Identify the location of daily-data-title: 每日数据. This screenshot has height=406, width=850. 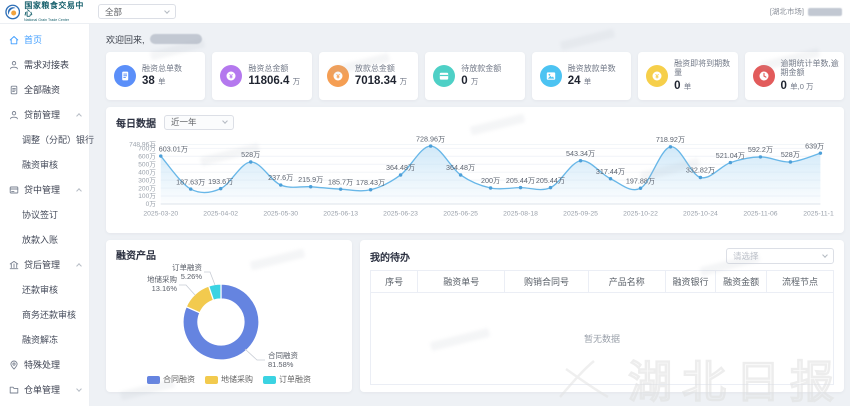
(136, 124).